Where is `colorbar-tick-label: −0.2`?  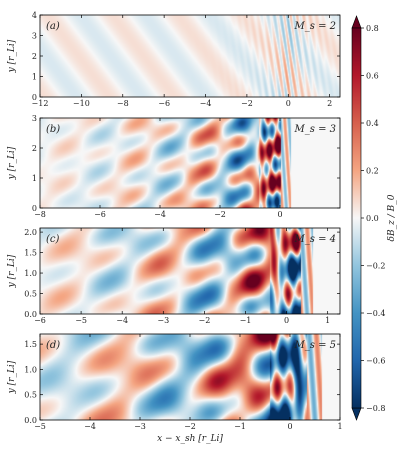 colorbar-tick-label: −0.2 is located at coordinates (375, 266).